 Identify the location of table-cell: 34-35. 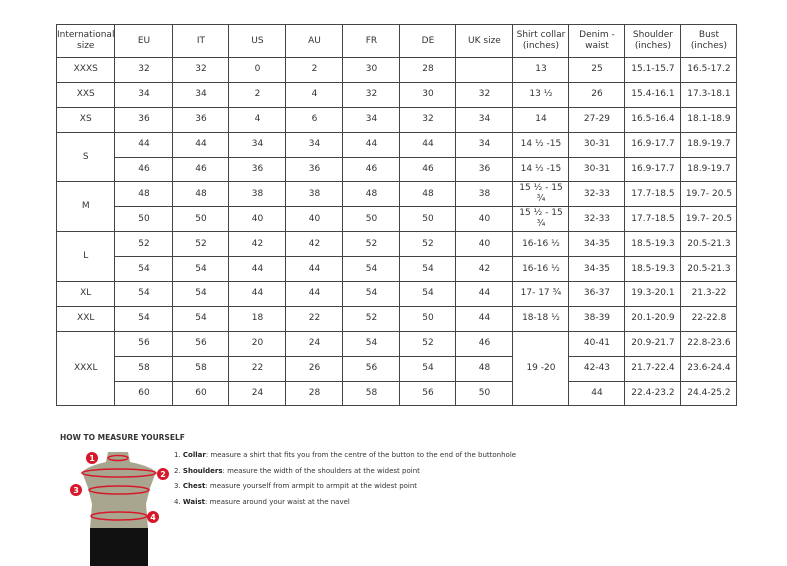
(597, 244).